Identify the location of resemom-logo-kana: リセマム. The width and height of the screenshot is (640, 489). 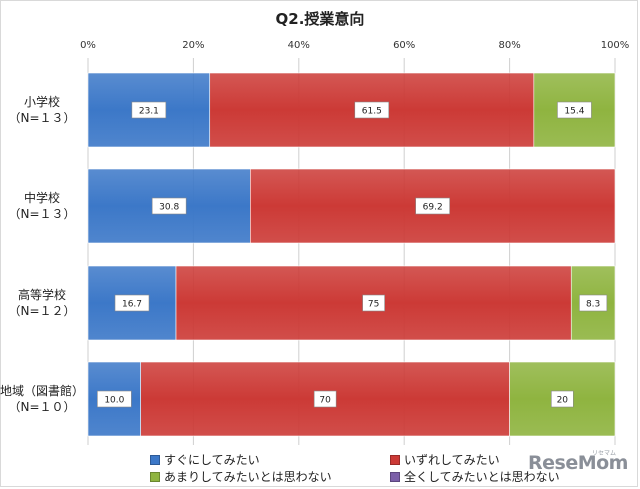
(604, 453).